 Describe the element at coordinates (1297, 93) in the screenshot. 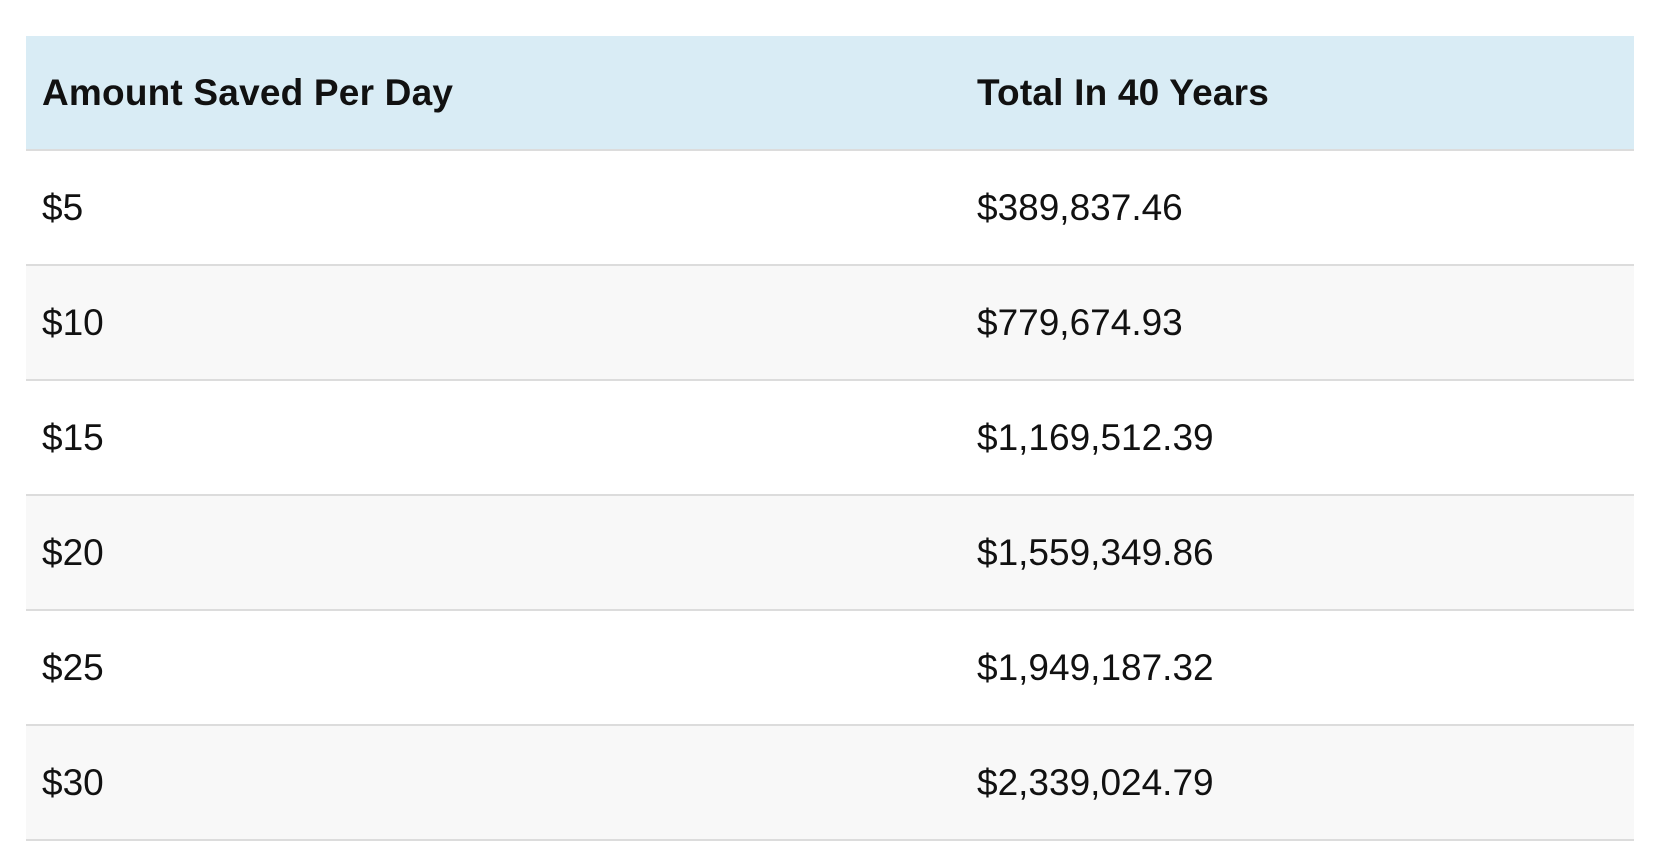

I see `column-header-total: Total In 40 Years` at that location.